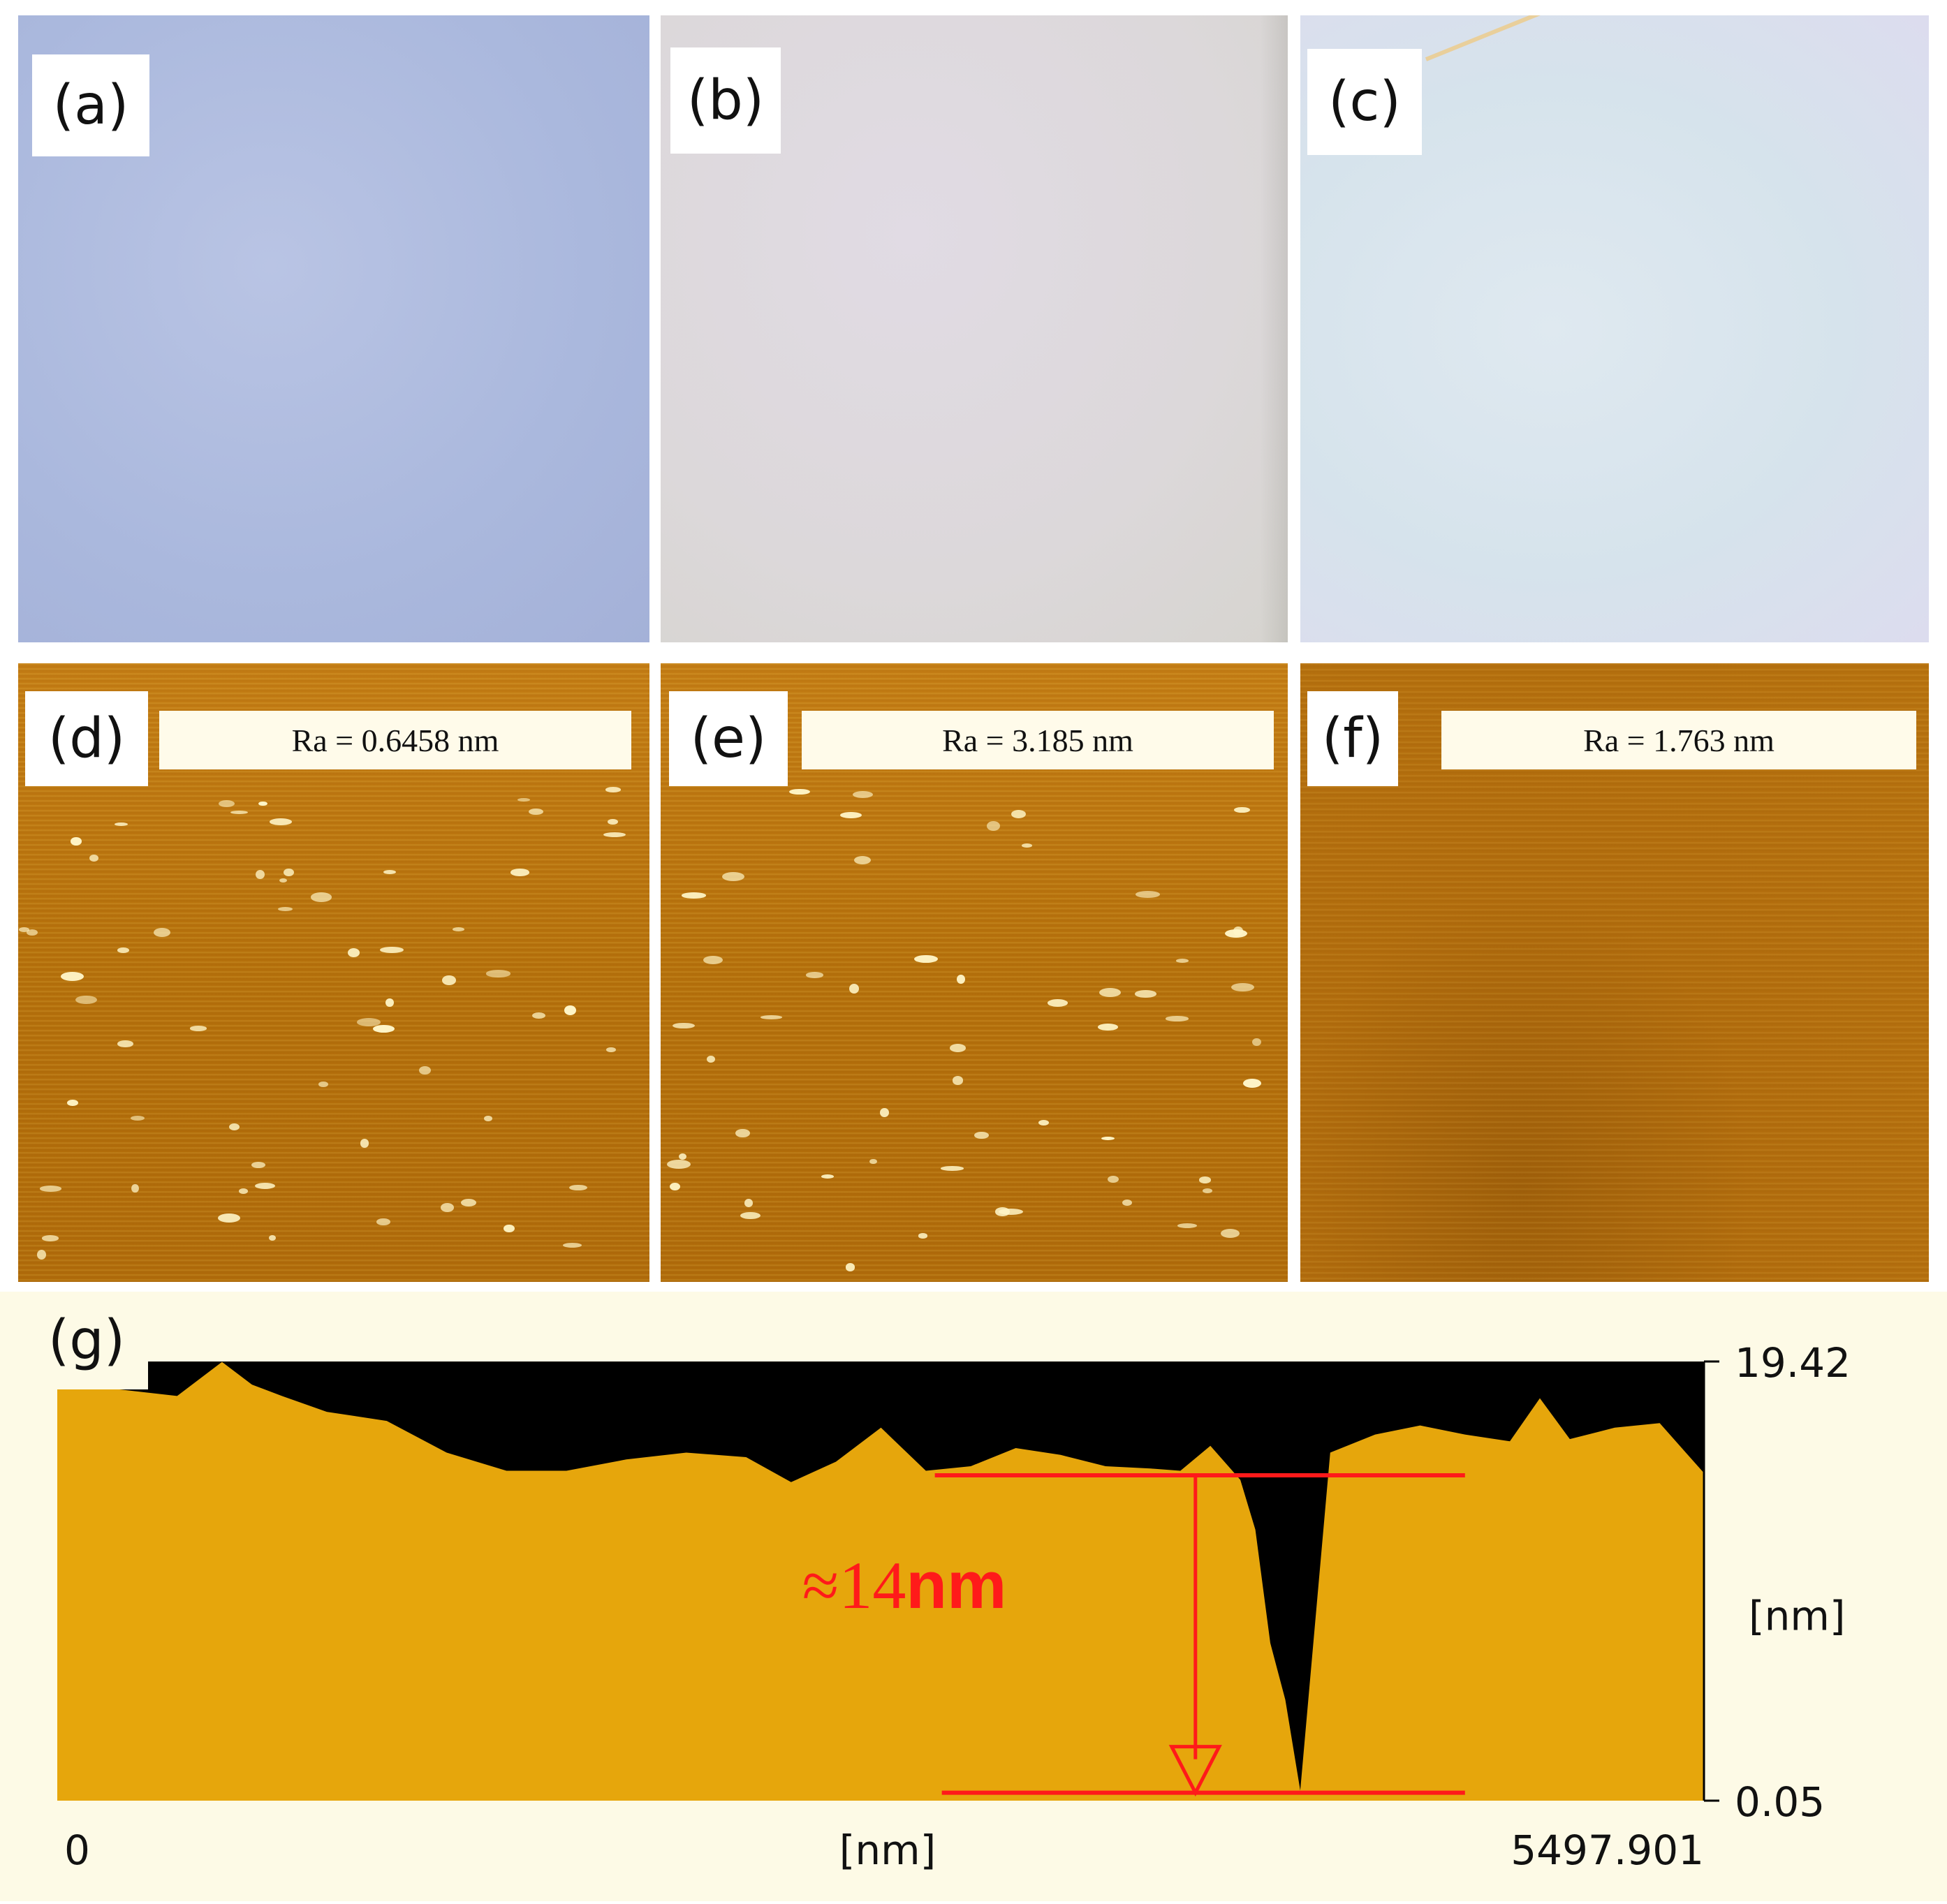  Describe the element at coordinates (1780, 1802) in the screenshot. I see `y-tick-label-min: 0.05` at that location.